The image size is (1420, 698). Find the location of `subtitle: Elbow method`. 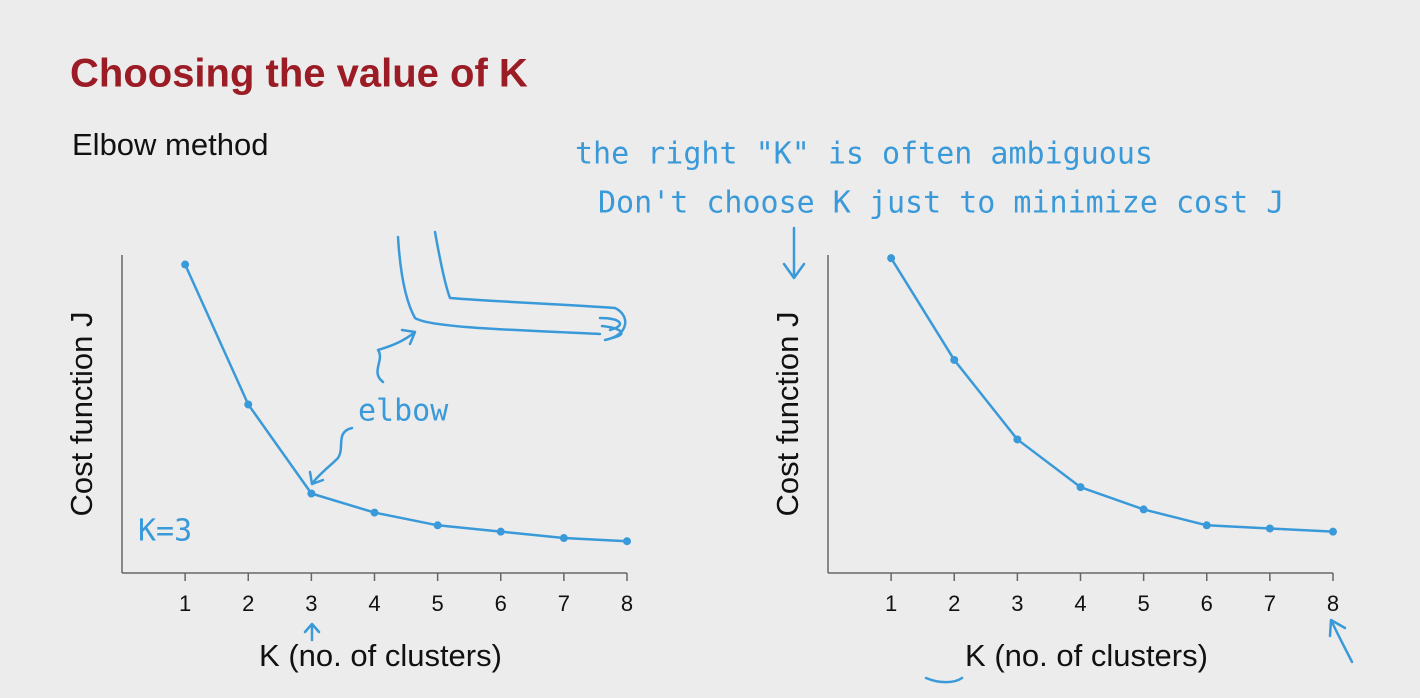

subtitle: Elbow method is located at coordinates (170, 144).